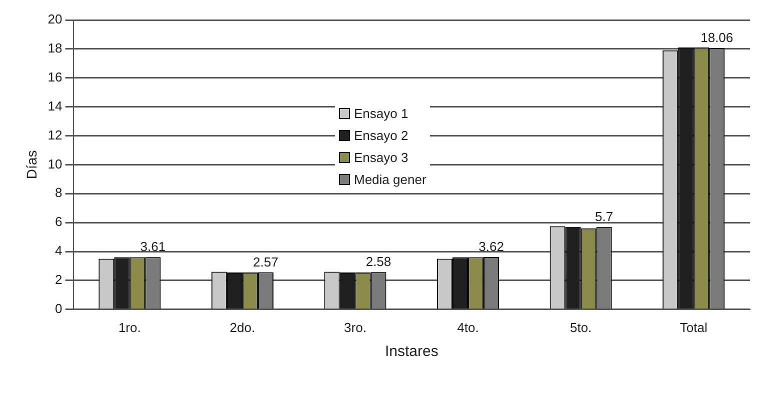  Describe the element at coordinates (717, 38) in the screenshot. I see `data-label: 18.06` at that location.